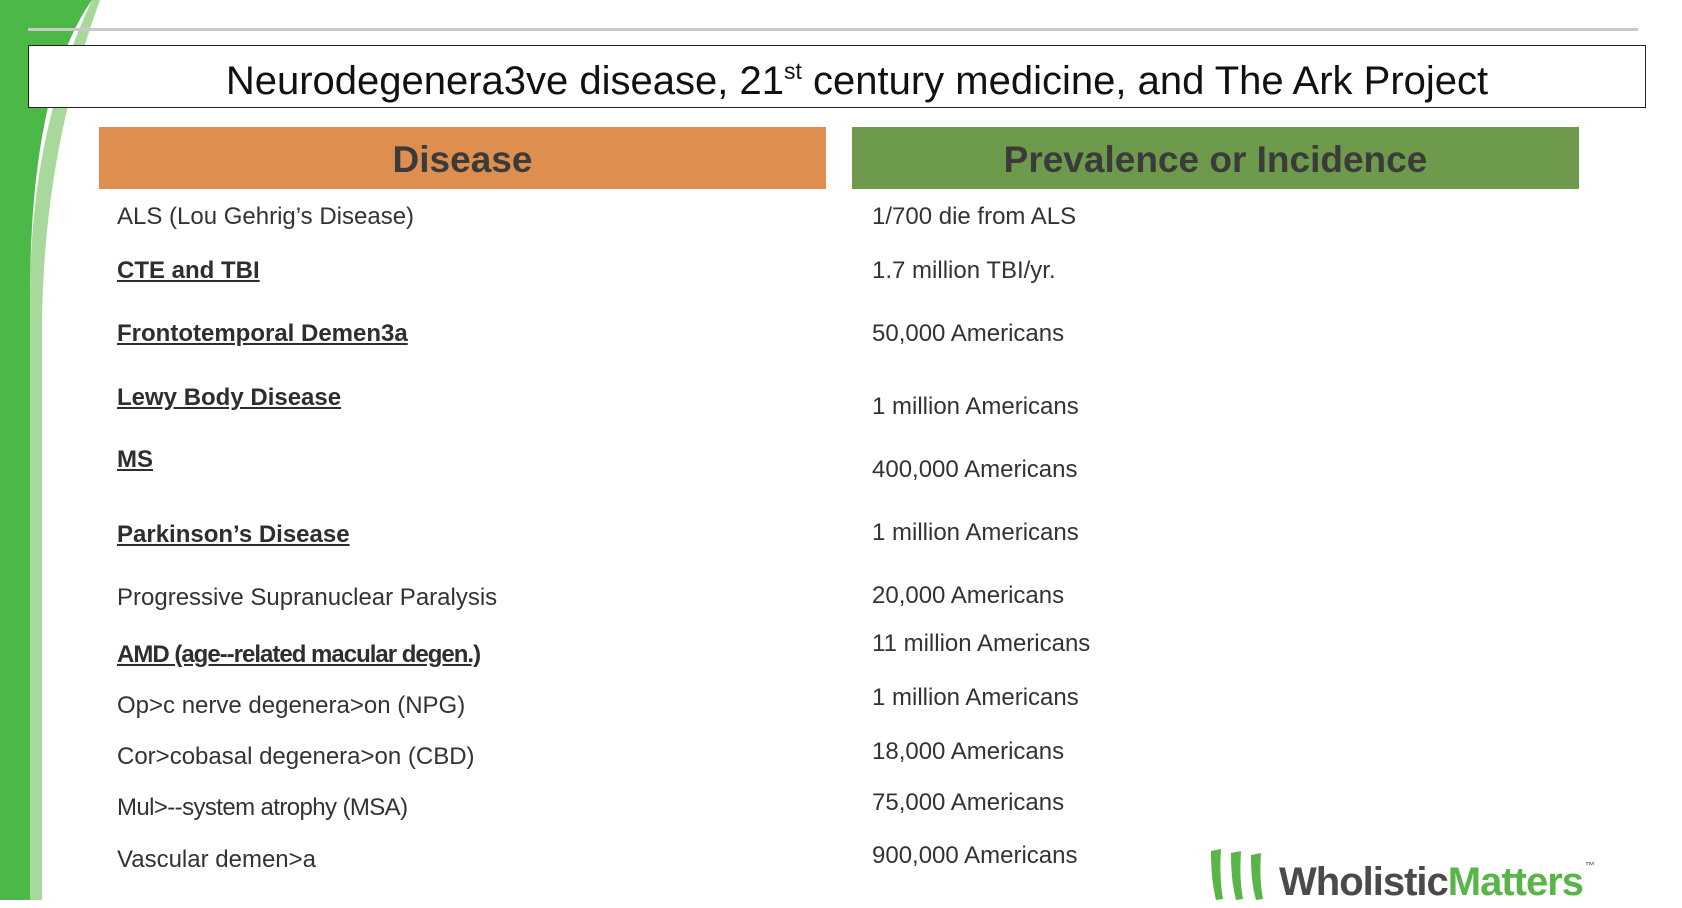  I want to click on trademark-symbol: ™, so click(1590, 866).